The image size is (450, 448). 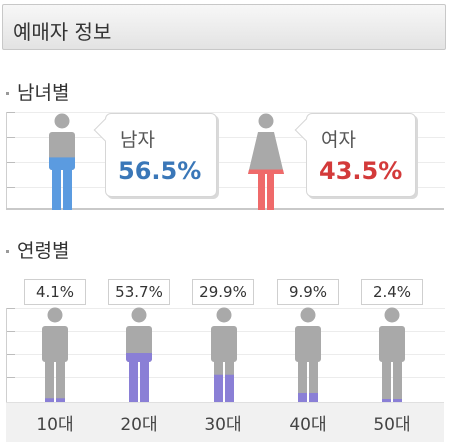 I want to click on age-label-10s: 10대, so click(x=55, y=425).